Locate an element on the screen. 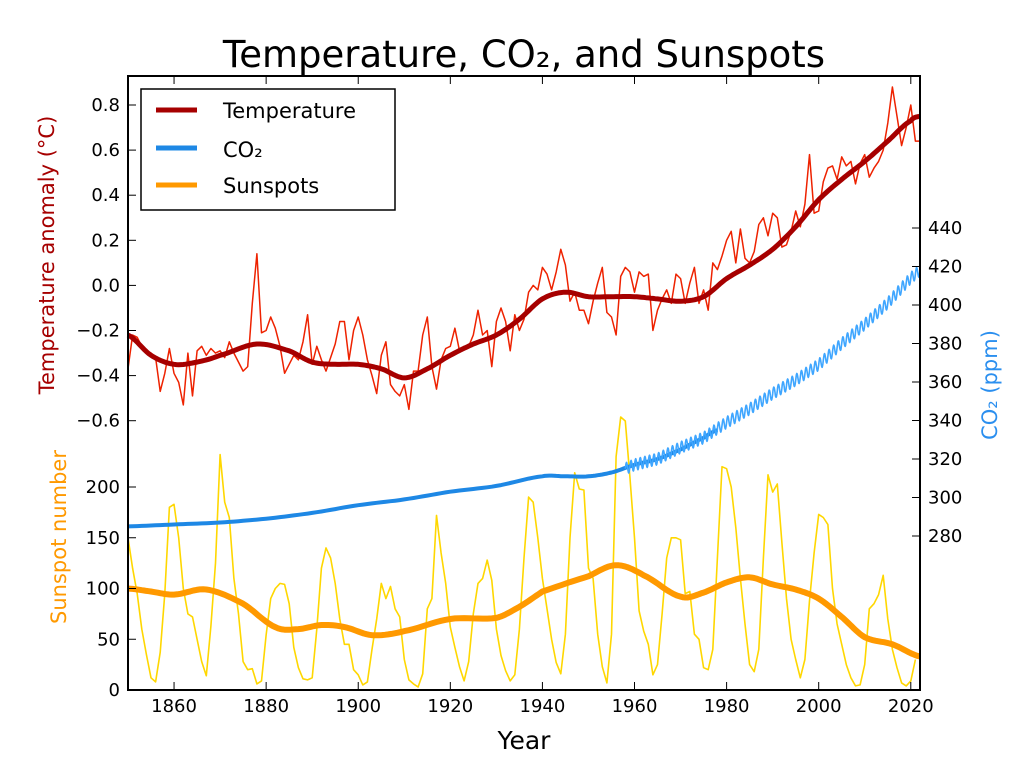 This screenshot has width=1024, height=772. sunspot-tick-label: 100 is located at coordinates (103, 589).